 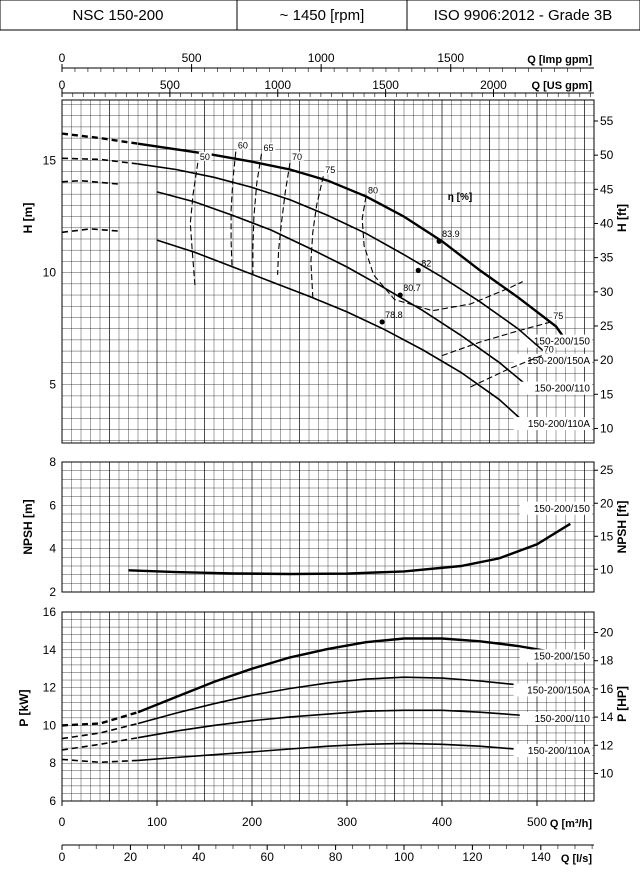 I want to click on y2-tick-label: 10, so click(x=607, y=428).